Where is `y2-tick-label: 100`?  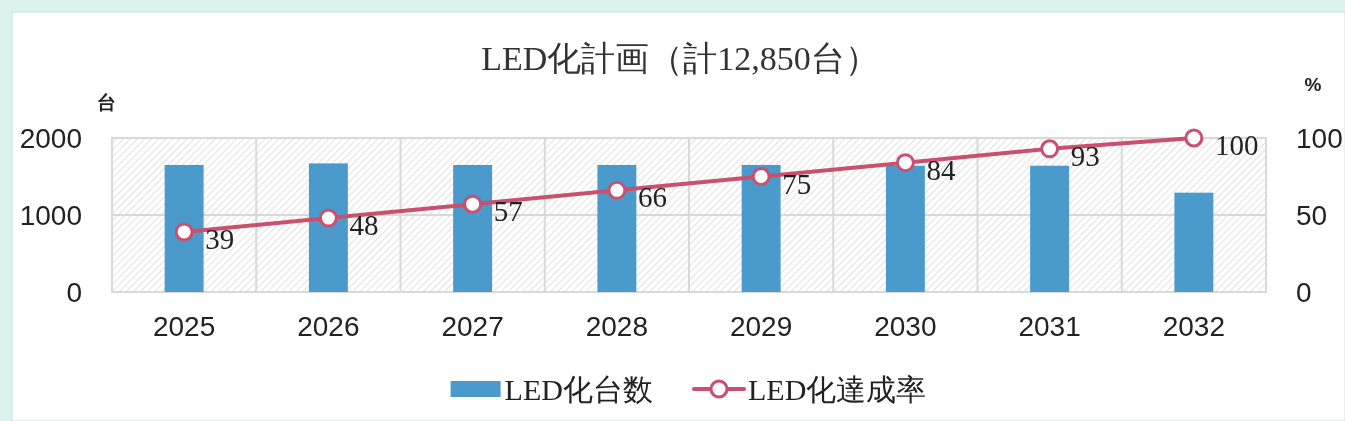
y2-tick-label: 100 is located at coordinates (1319, 138).